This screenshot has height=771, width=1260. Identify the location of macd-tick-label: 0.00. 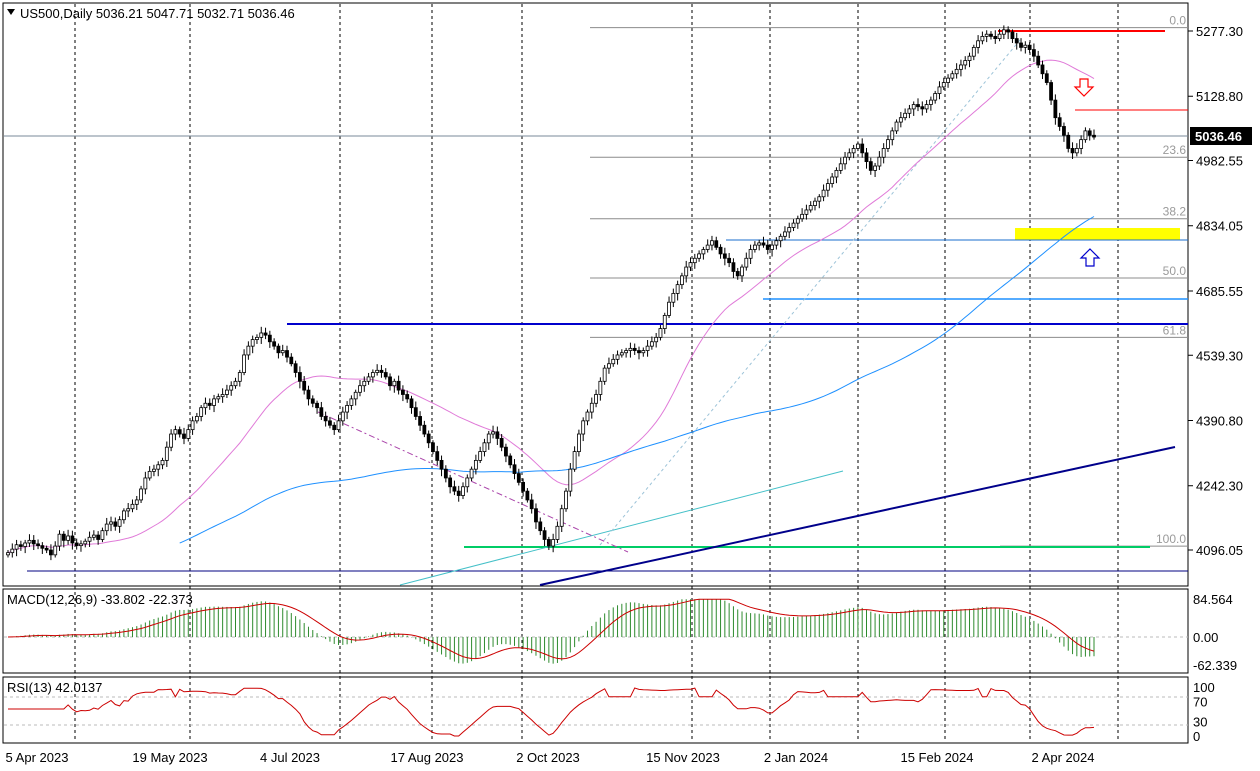
(1205, 637).